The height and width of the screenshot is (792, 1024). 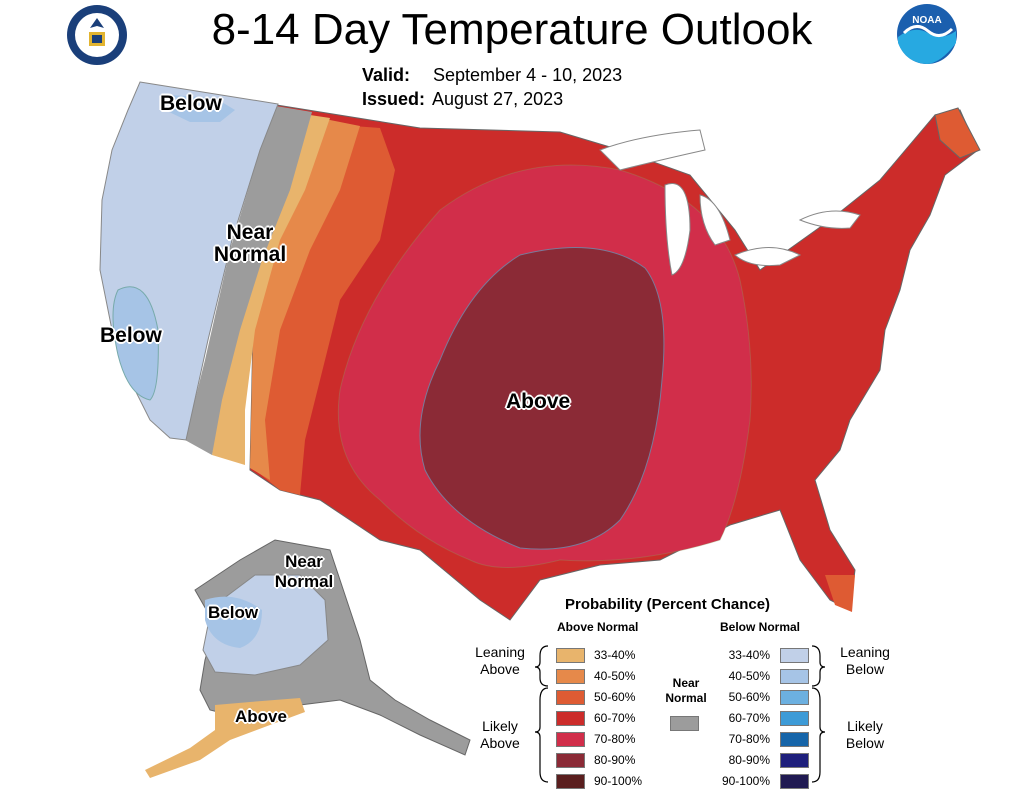 What do you see at coordinates (927, 34) in the screenshot?
I see `noaa-logo: NOAA` at bounding box center [927, 34].